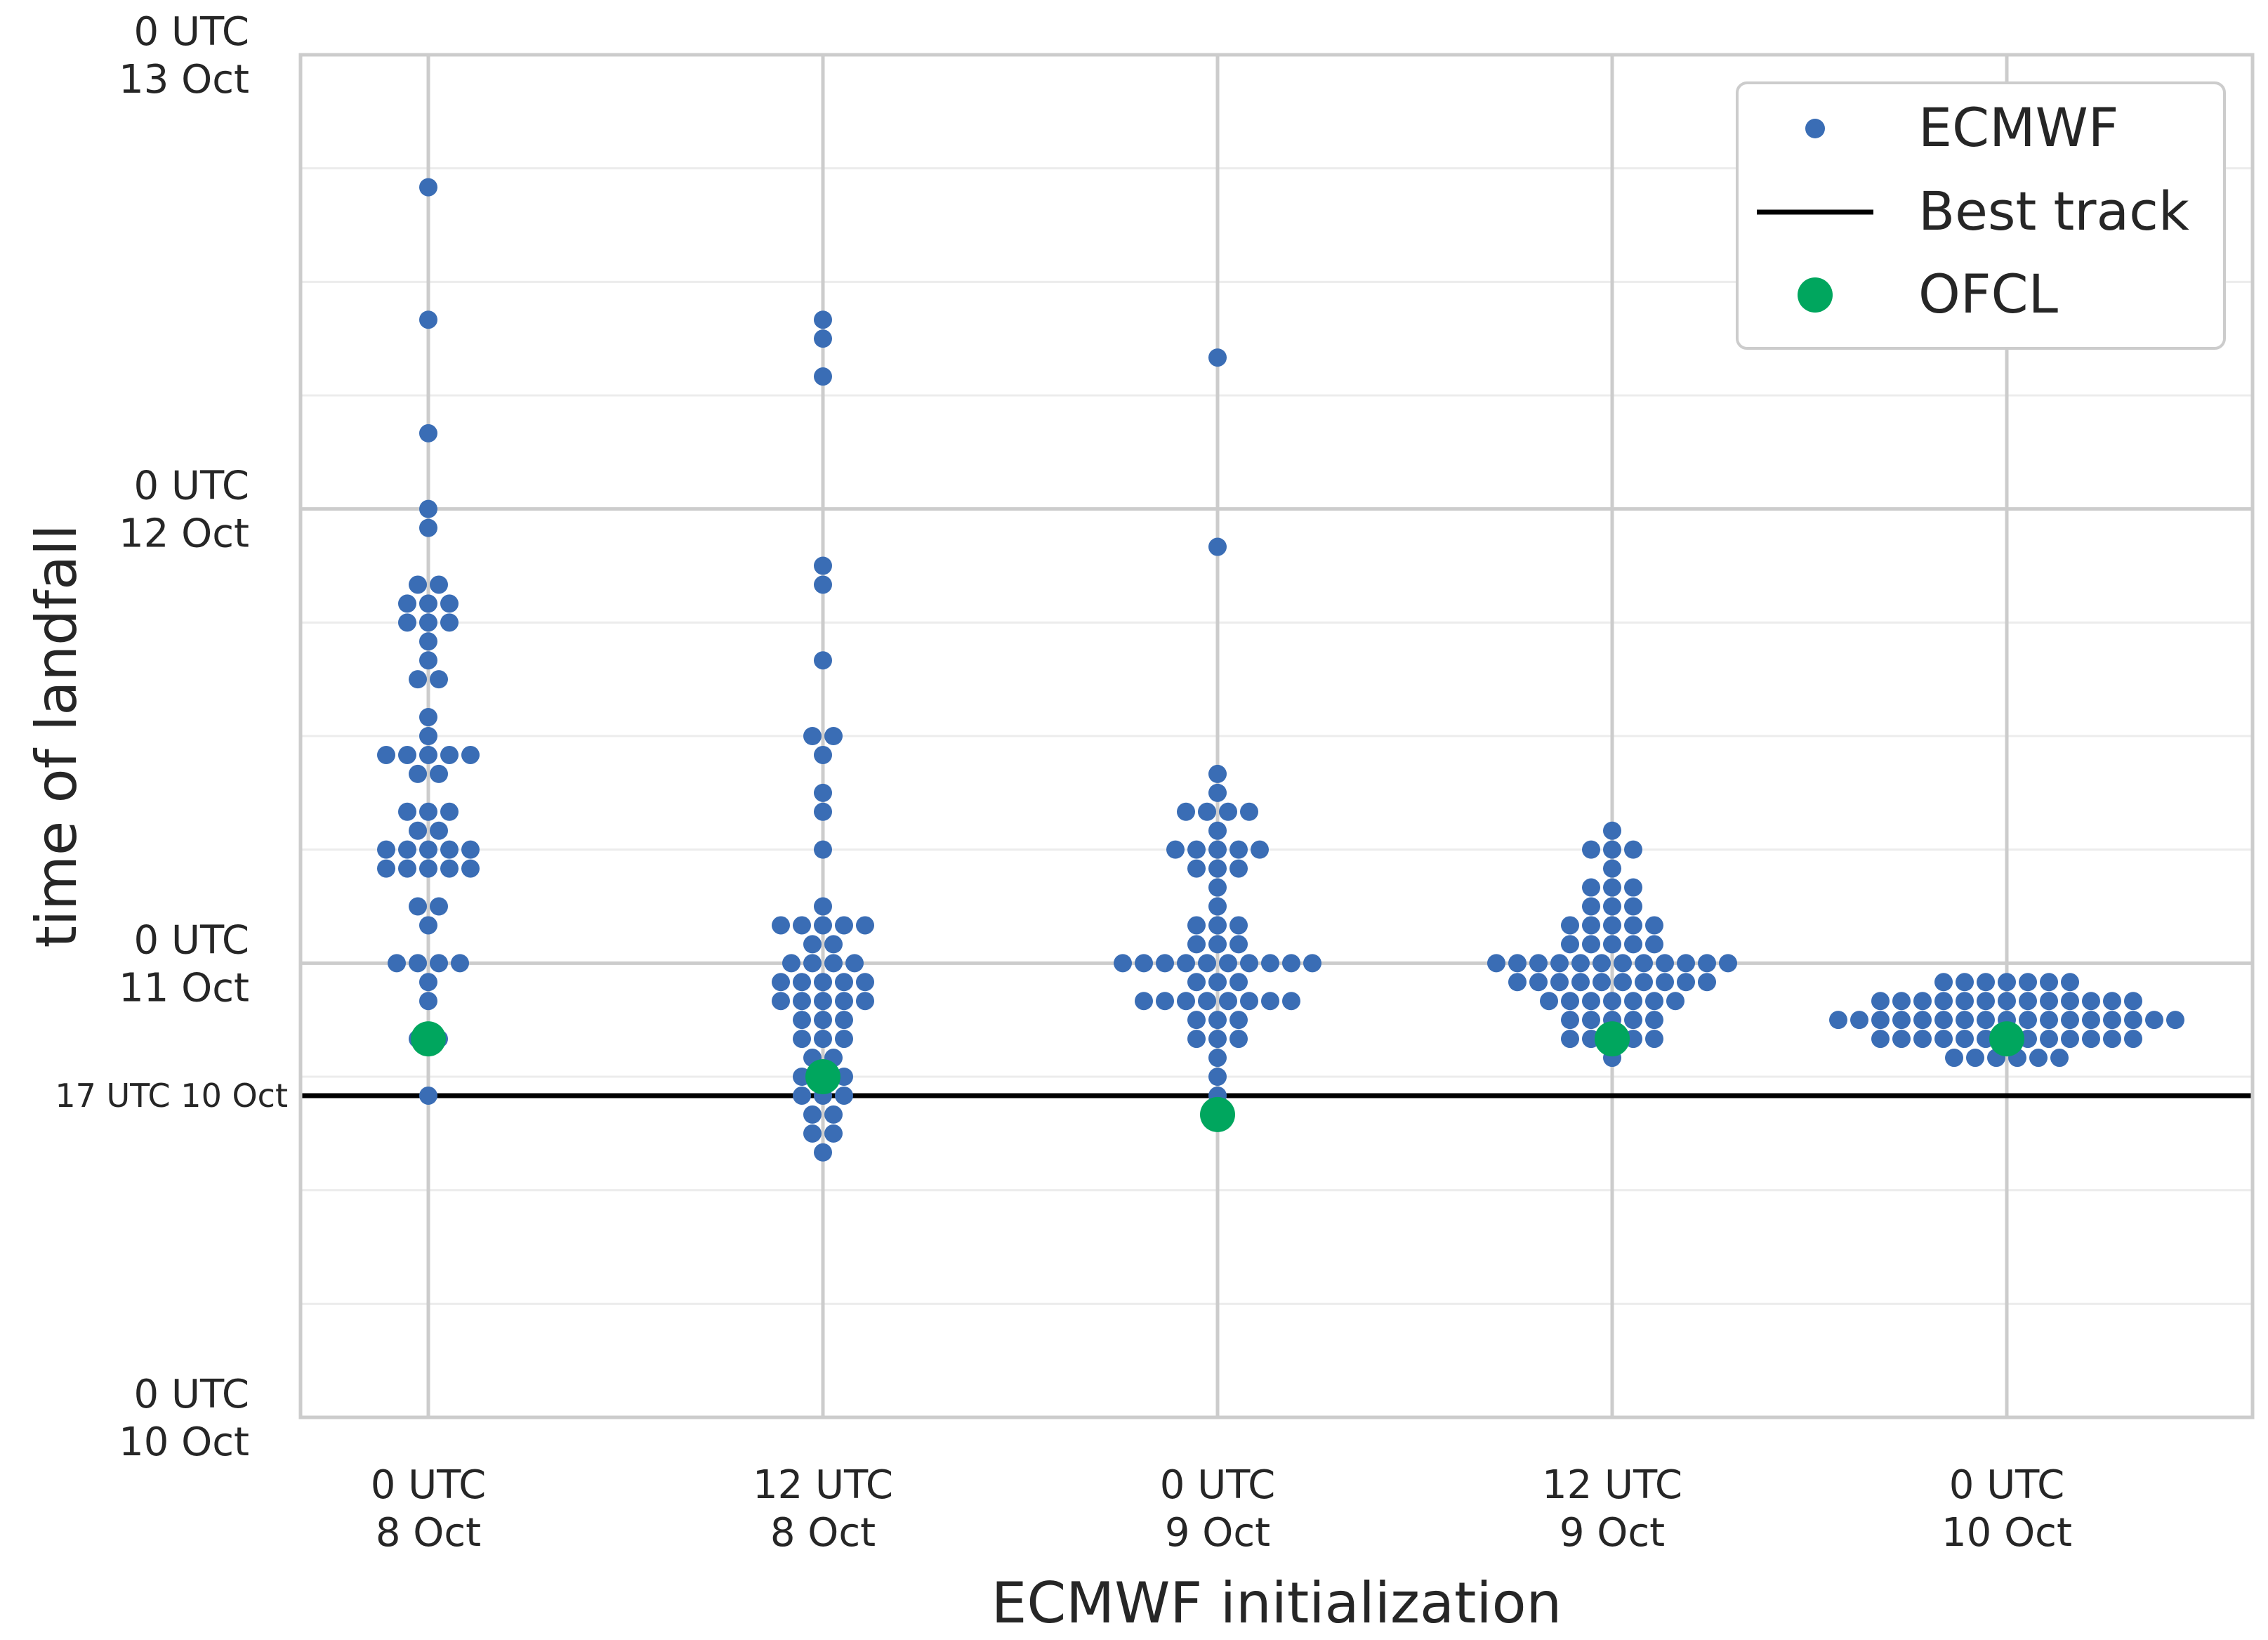  I want to click on legend-box, so click(1981, 215).